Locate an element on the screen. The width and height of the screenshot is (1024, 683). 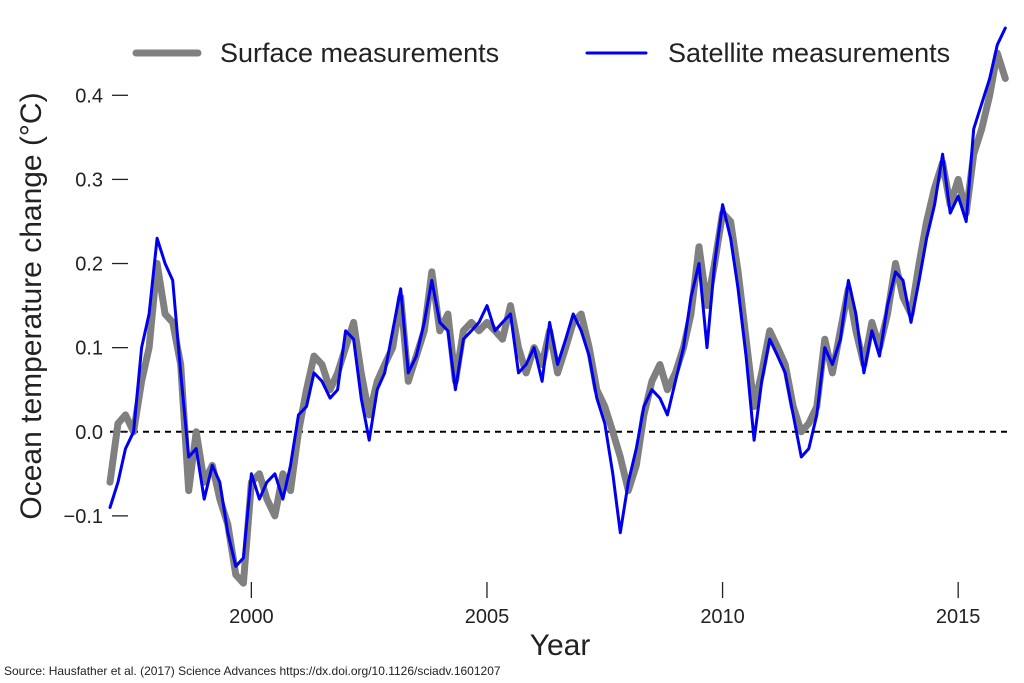
y-tick-label: 0.2 is located at coordinates (89, 265).